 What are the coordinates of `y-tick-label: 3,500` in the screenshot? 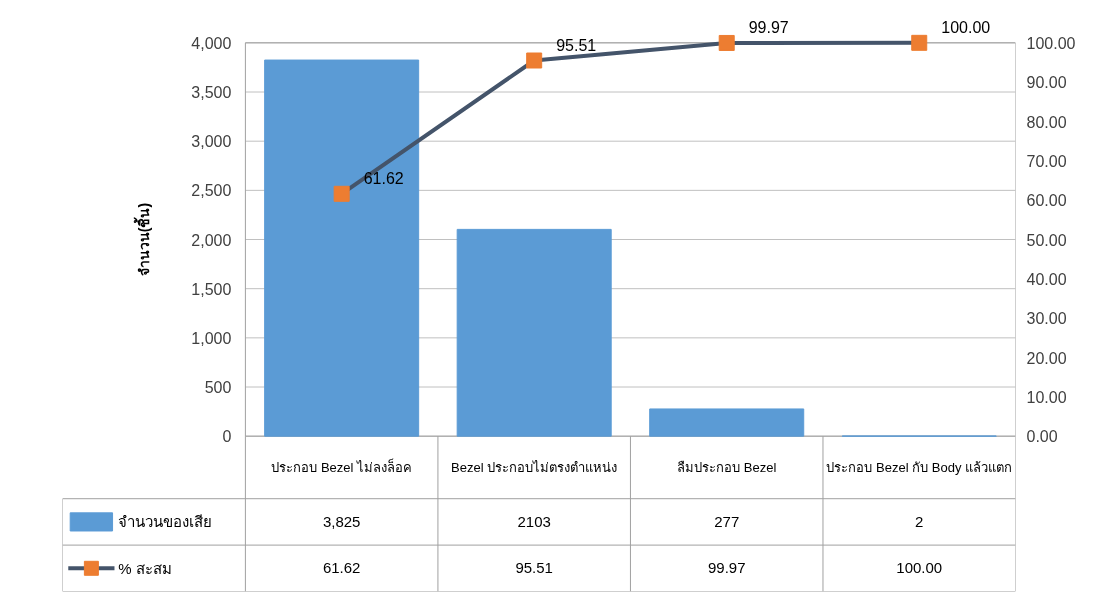 It's located at (211, 93).